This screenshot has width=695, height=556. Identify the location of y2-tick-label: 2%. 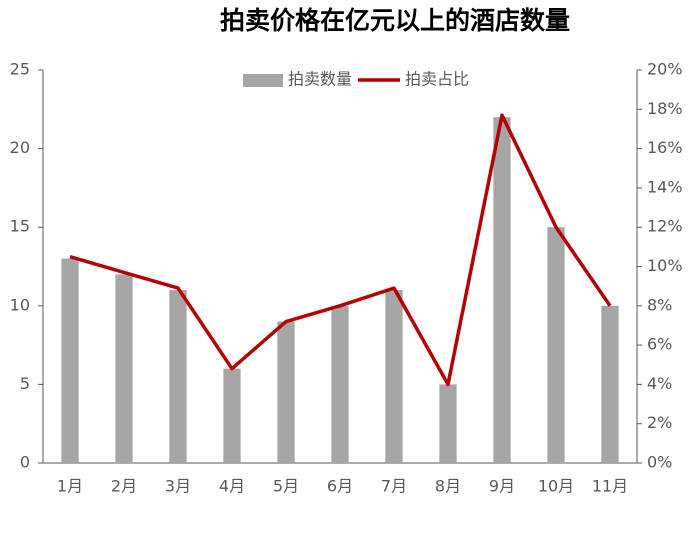
(659, 422).